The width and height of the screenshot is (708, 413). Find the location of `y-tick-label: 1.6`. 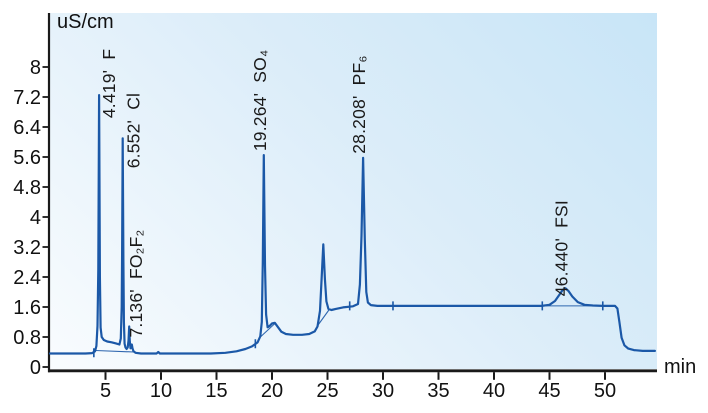

y-tick-label: 1.6 is located at coordinates (27, 308).